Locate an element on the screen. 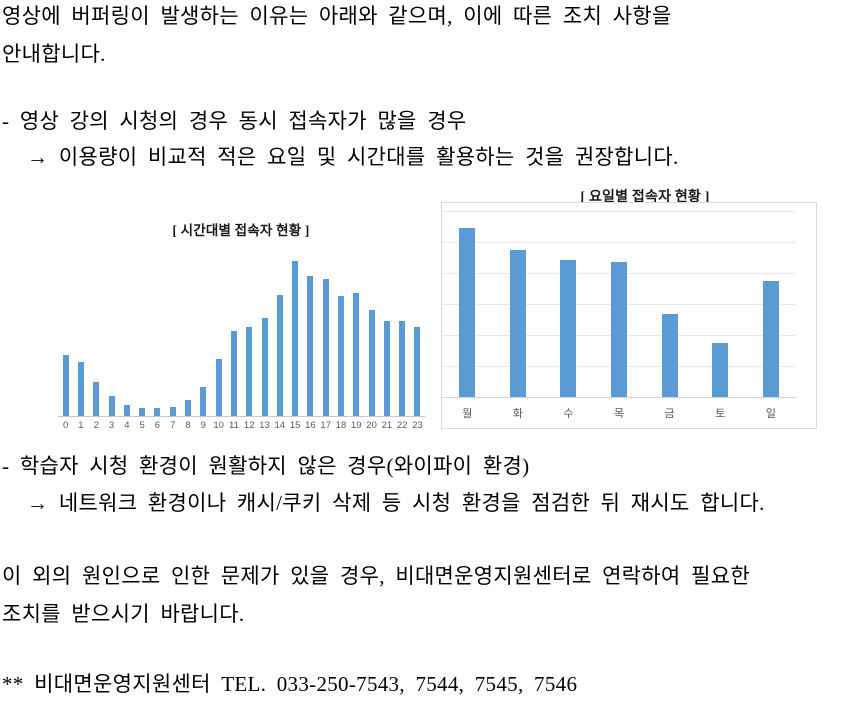 This screenshot has height=709, width=867. x-tick-label: 0 is located at coordinates (66, 425).